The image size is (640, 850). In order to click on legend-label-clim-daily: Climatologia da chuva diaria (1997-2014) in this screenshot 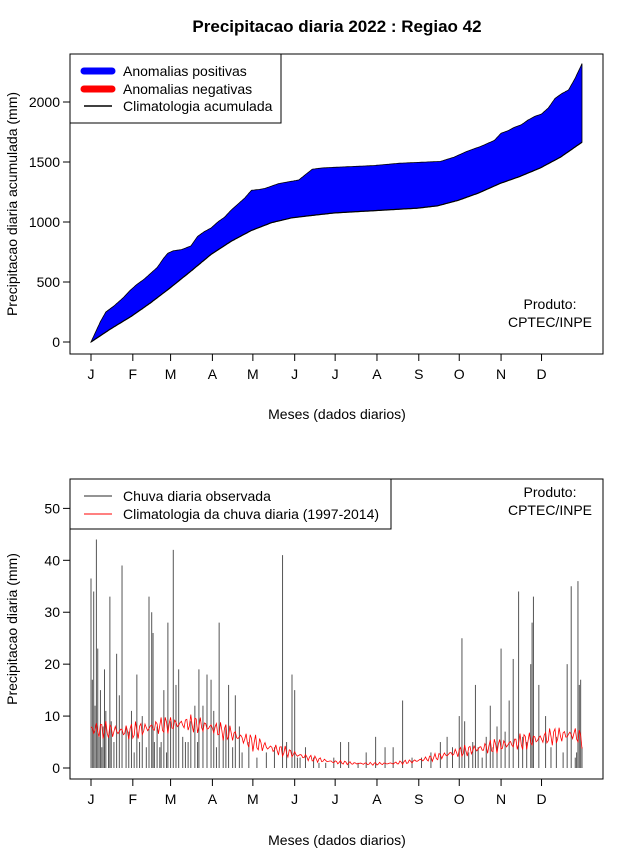, I will do `click(251, 514)`.